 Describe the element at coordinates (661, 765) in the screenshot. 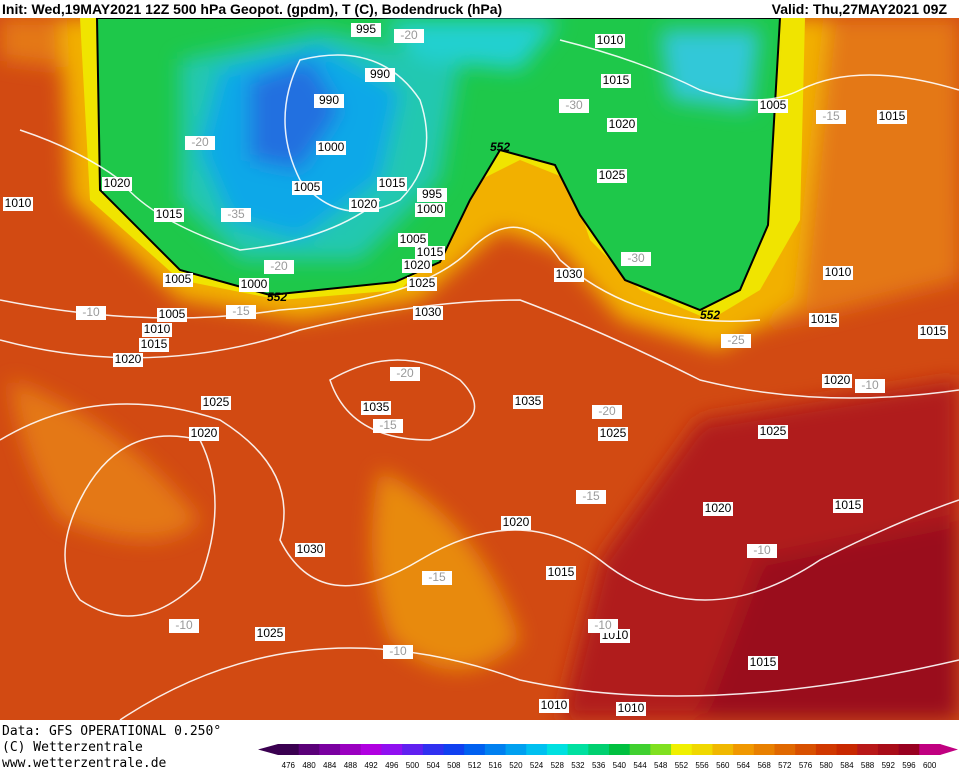

I see `colorbar-tick-label: 548` at that location.